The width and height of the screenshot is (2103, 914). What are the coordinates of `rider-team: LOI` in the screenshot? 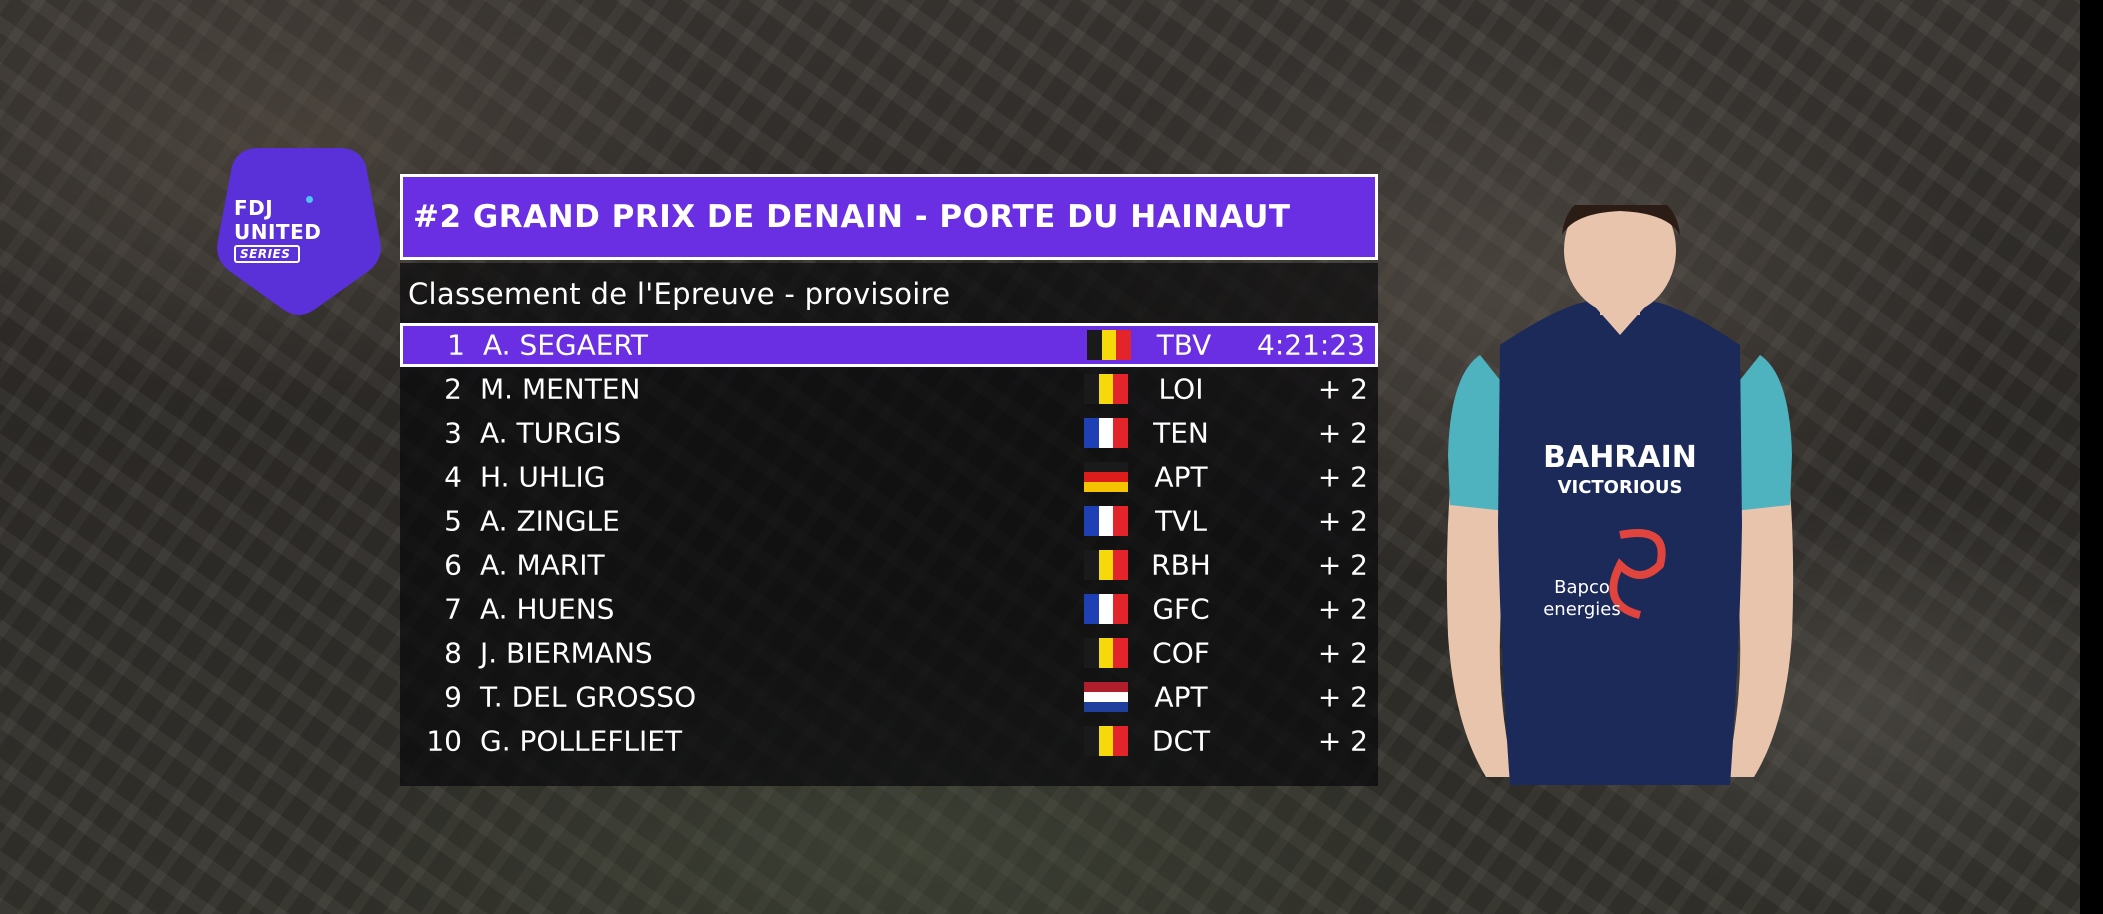 It's located at (1181, 389).